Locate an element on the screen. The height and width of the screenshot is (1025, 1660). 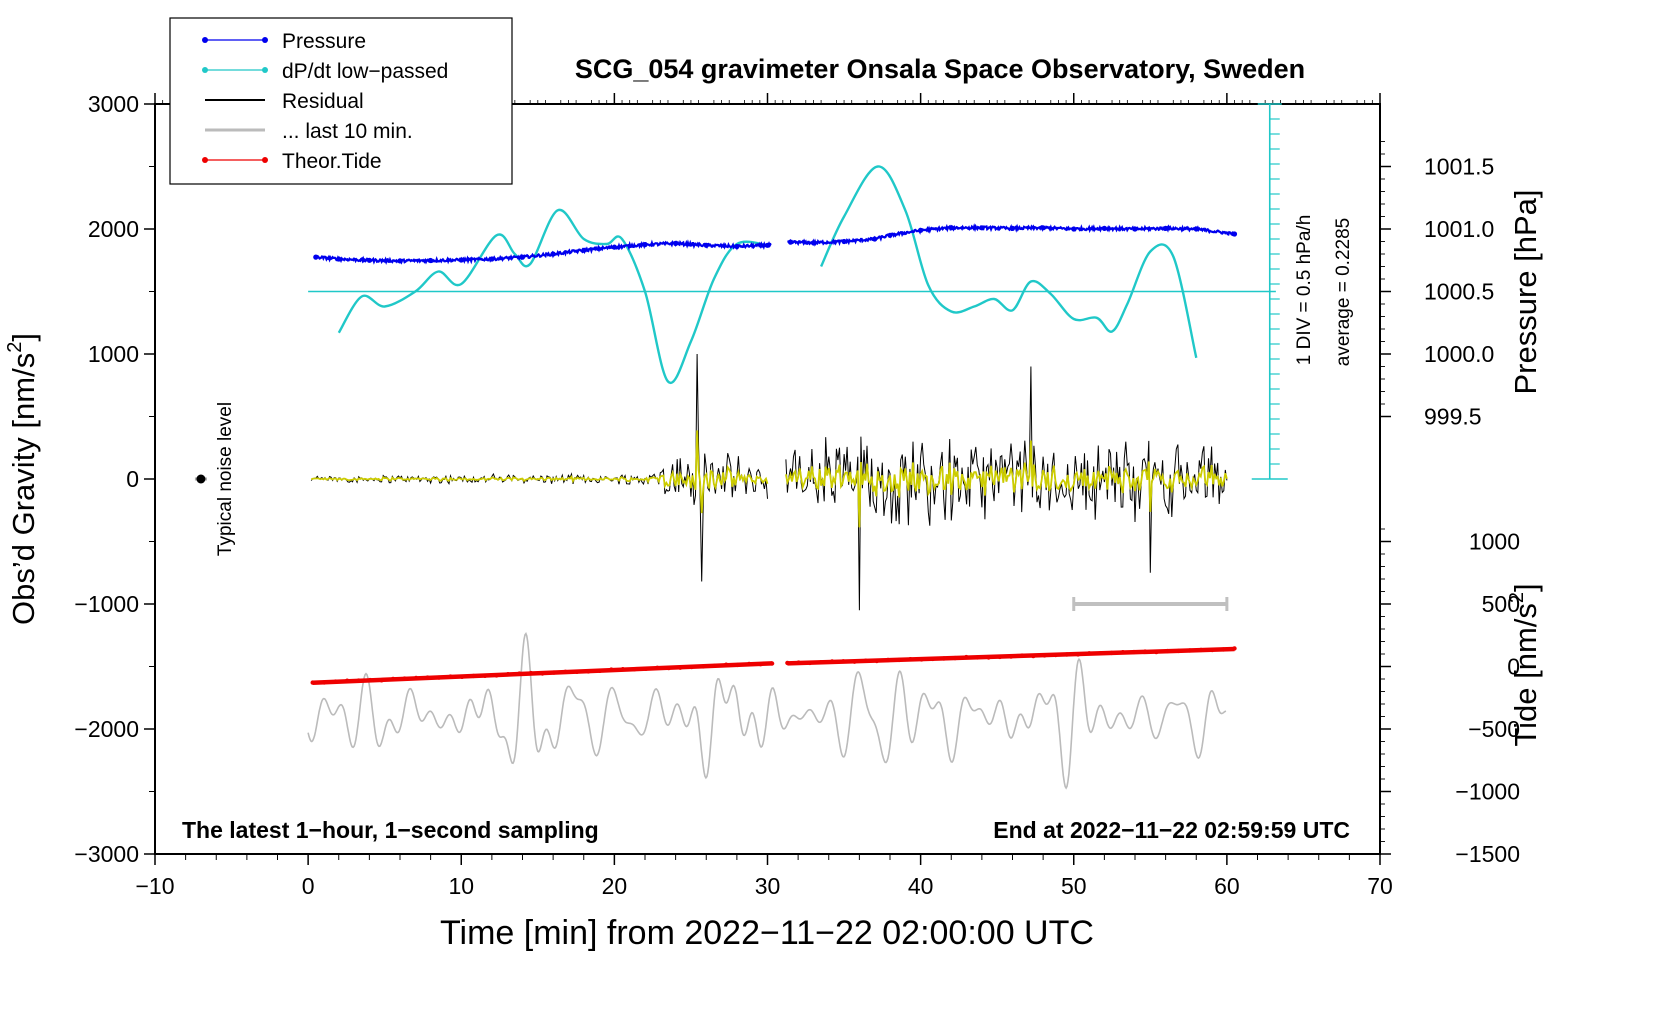
legend-label: dP/dt low−passed is located at coordinates (365, 71).